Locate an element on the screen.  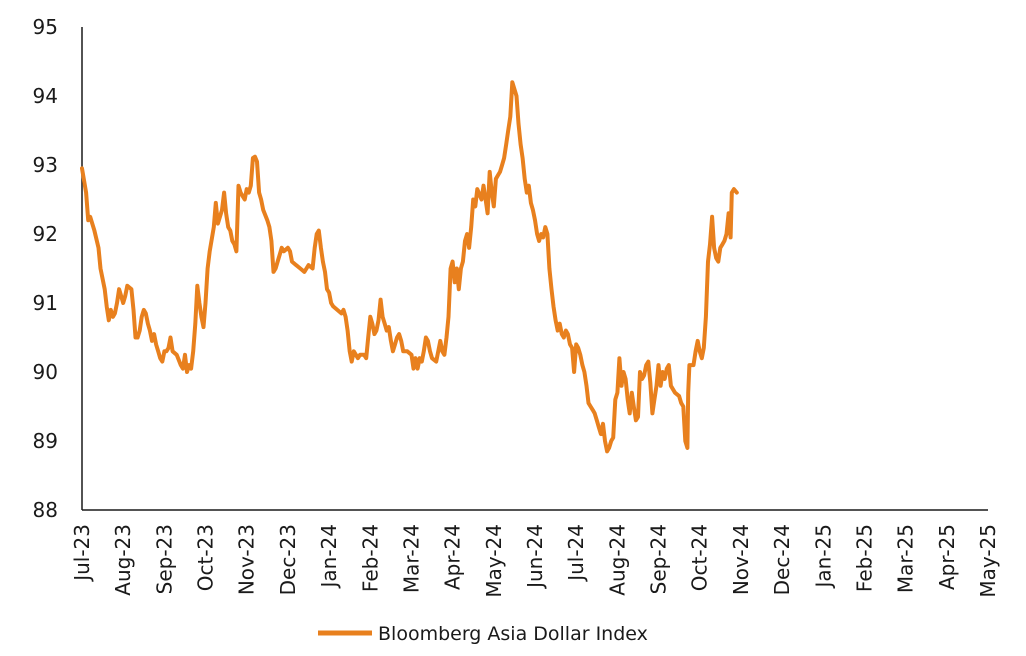
x-tick-label: Jan-24 is located at coordinates (329, 557).